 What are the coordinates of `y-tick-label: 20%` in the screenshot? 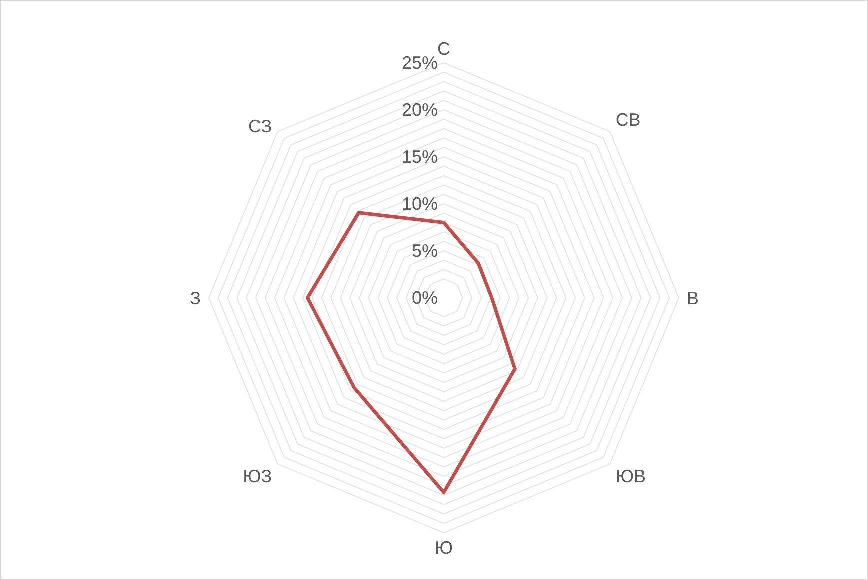 It's located at (420, 110).